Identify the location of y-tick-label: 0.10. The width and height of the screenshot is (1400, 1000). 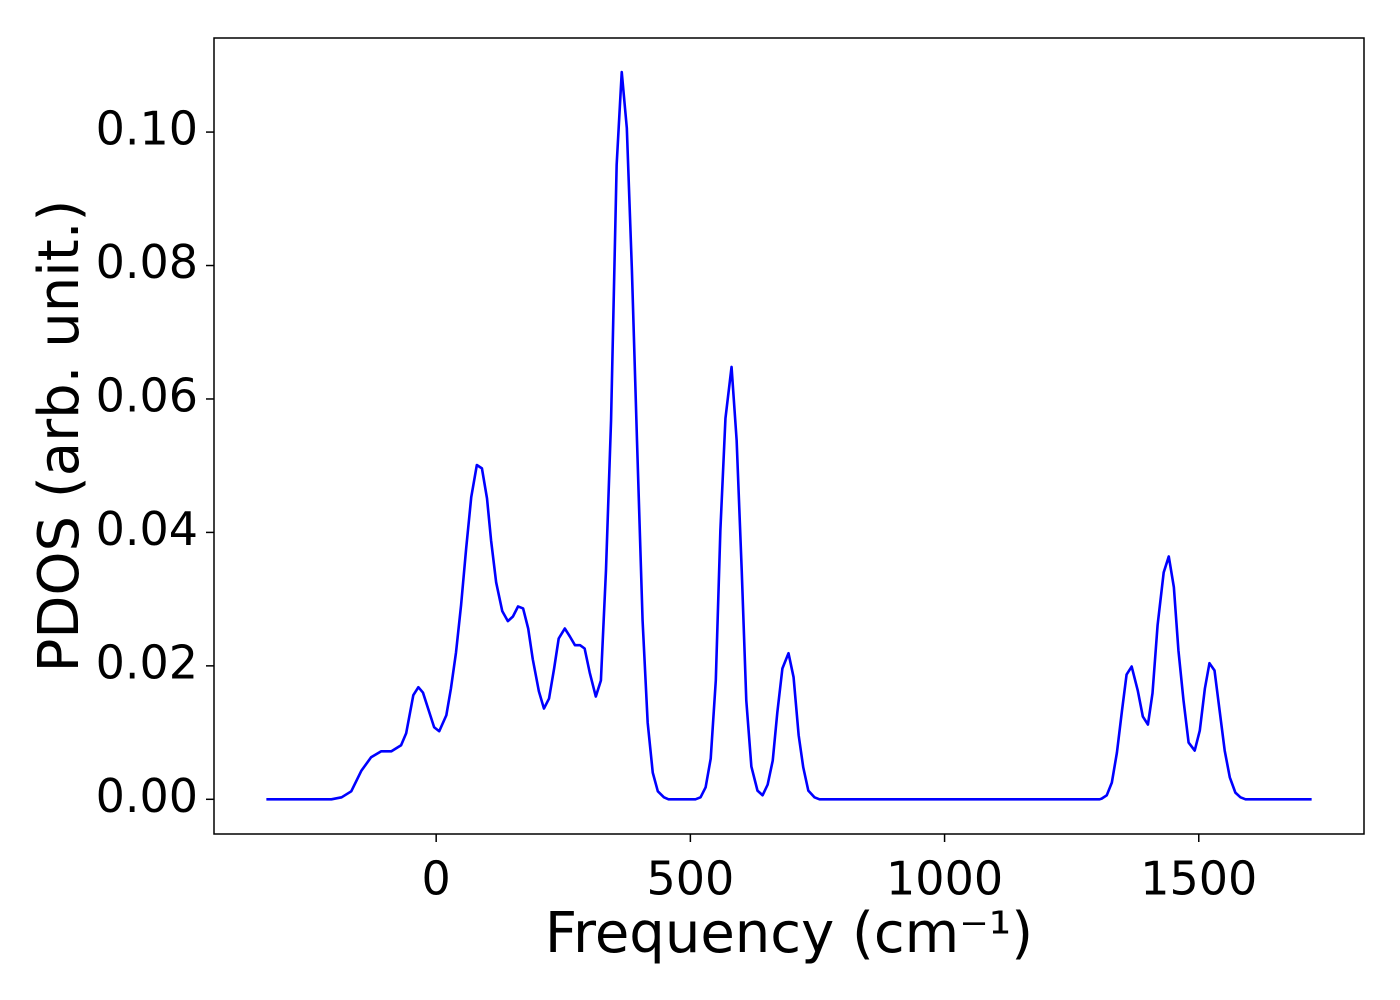
(147, 129).